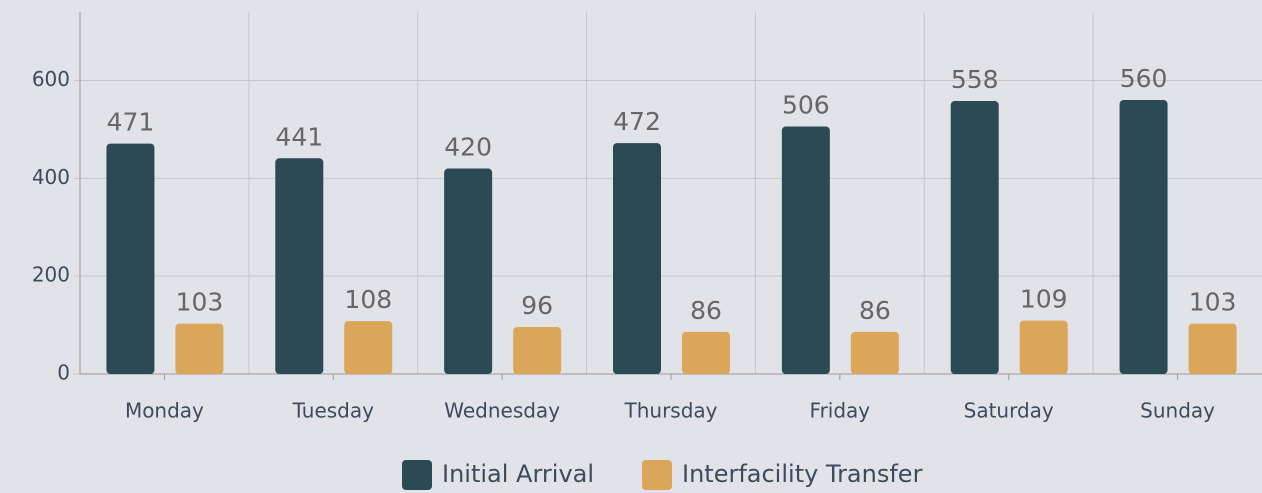 Image resolution: width=1262 pixels, height=493 pixels. What do you see at coordinates (840, 411) in the screenshot?
I see `x-tick-label: Friday` at bounding box center [840, 411].